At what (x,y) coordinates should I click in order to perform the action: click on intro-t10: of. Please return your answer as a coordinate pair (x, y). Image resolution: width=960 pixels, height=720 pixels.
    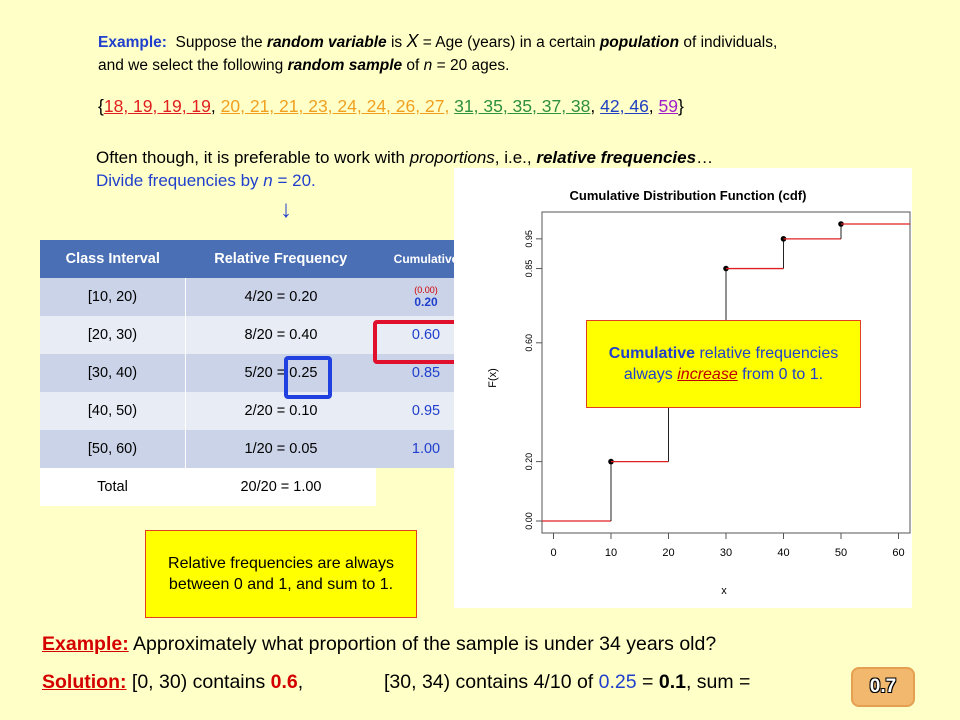
    Looking at the image, I should click on (413, 65).